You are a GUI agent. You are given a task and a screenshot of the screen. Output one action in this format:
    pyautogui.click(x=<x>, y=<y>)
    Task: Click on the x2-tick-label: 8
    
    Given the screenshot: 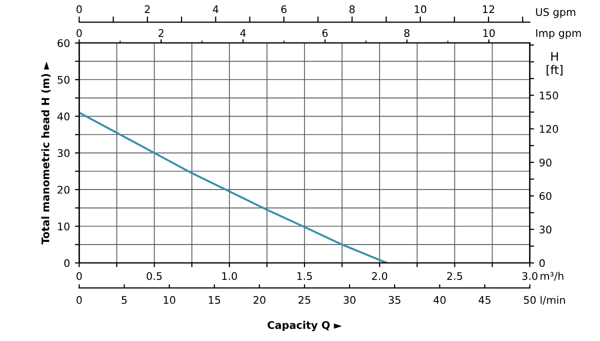 What is the action you would take?
    pyautogui.click(x=352, y=9)
    